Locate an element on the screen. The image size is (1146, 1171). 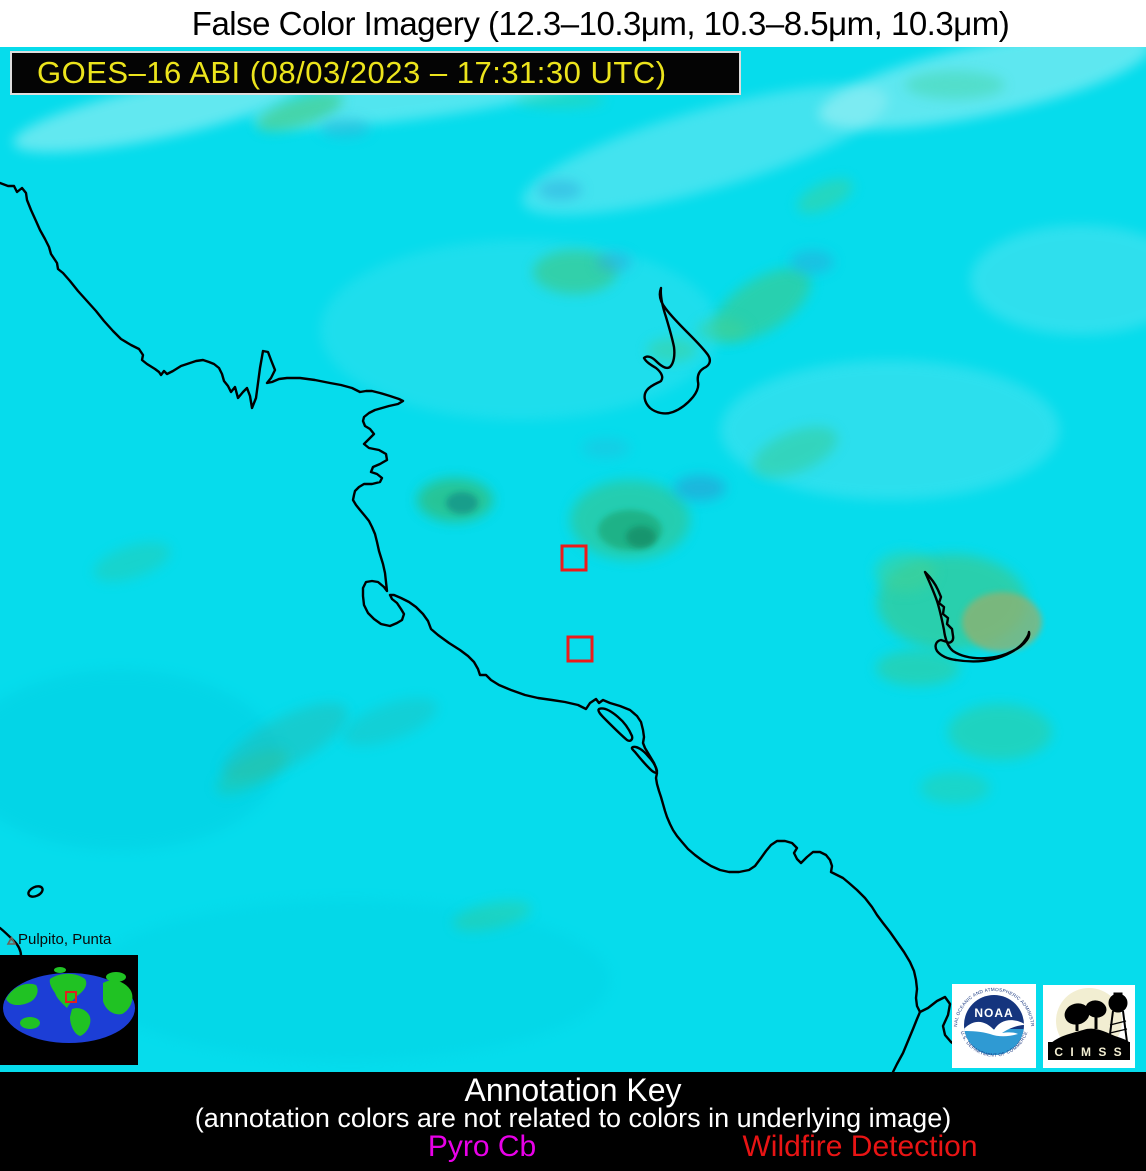
place-marker-icon is located at coordinates (11, 940).